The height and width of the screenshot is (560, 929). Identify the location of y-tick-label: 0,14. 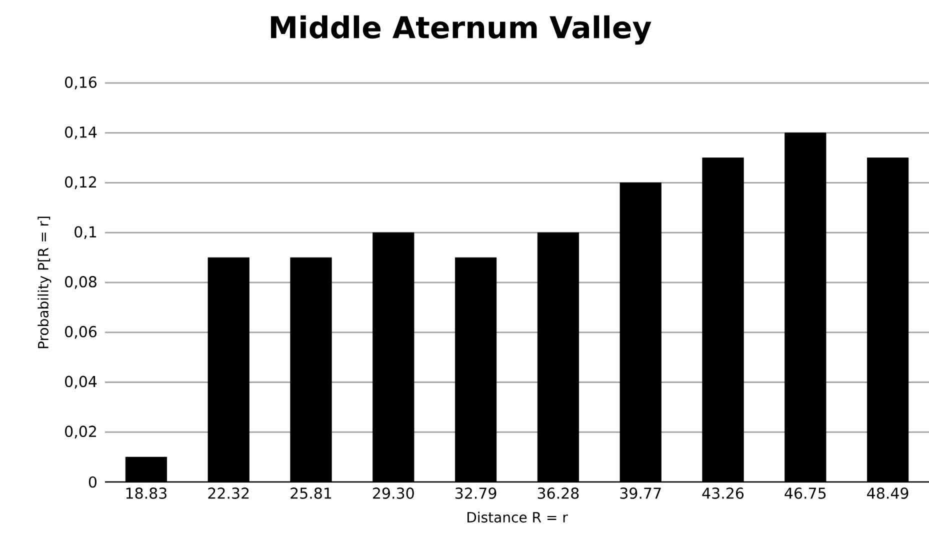
(81, 133).